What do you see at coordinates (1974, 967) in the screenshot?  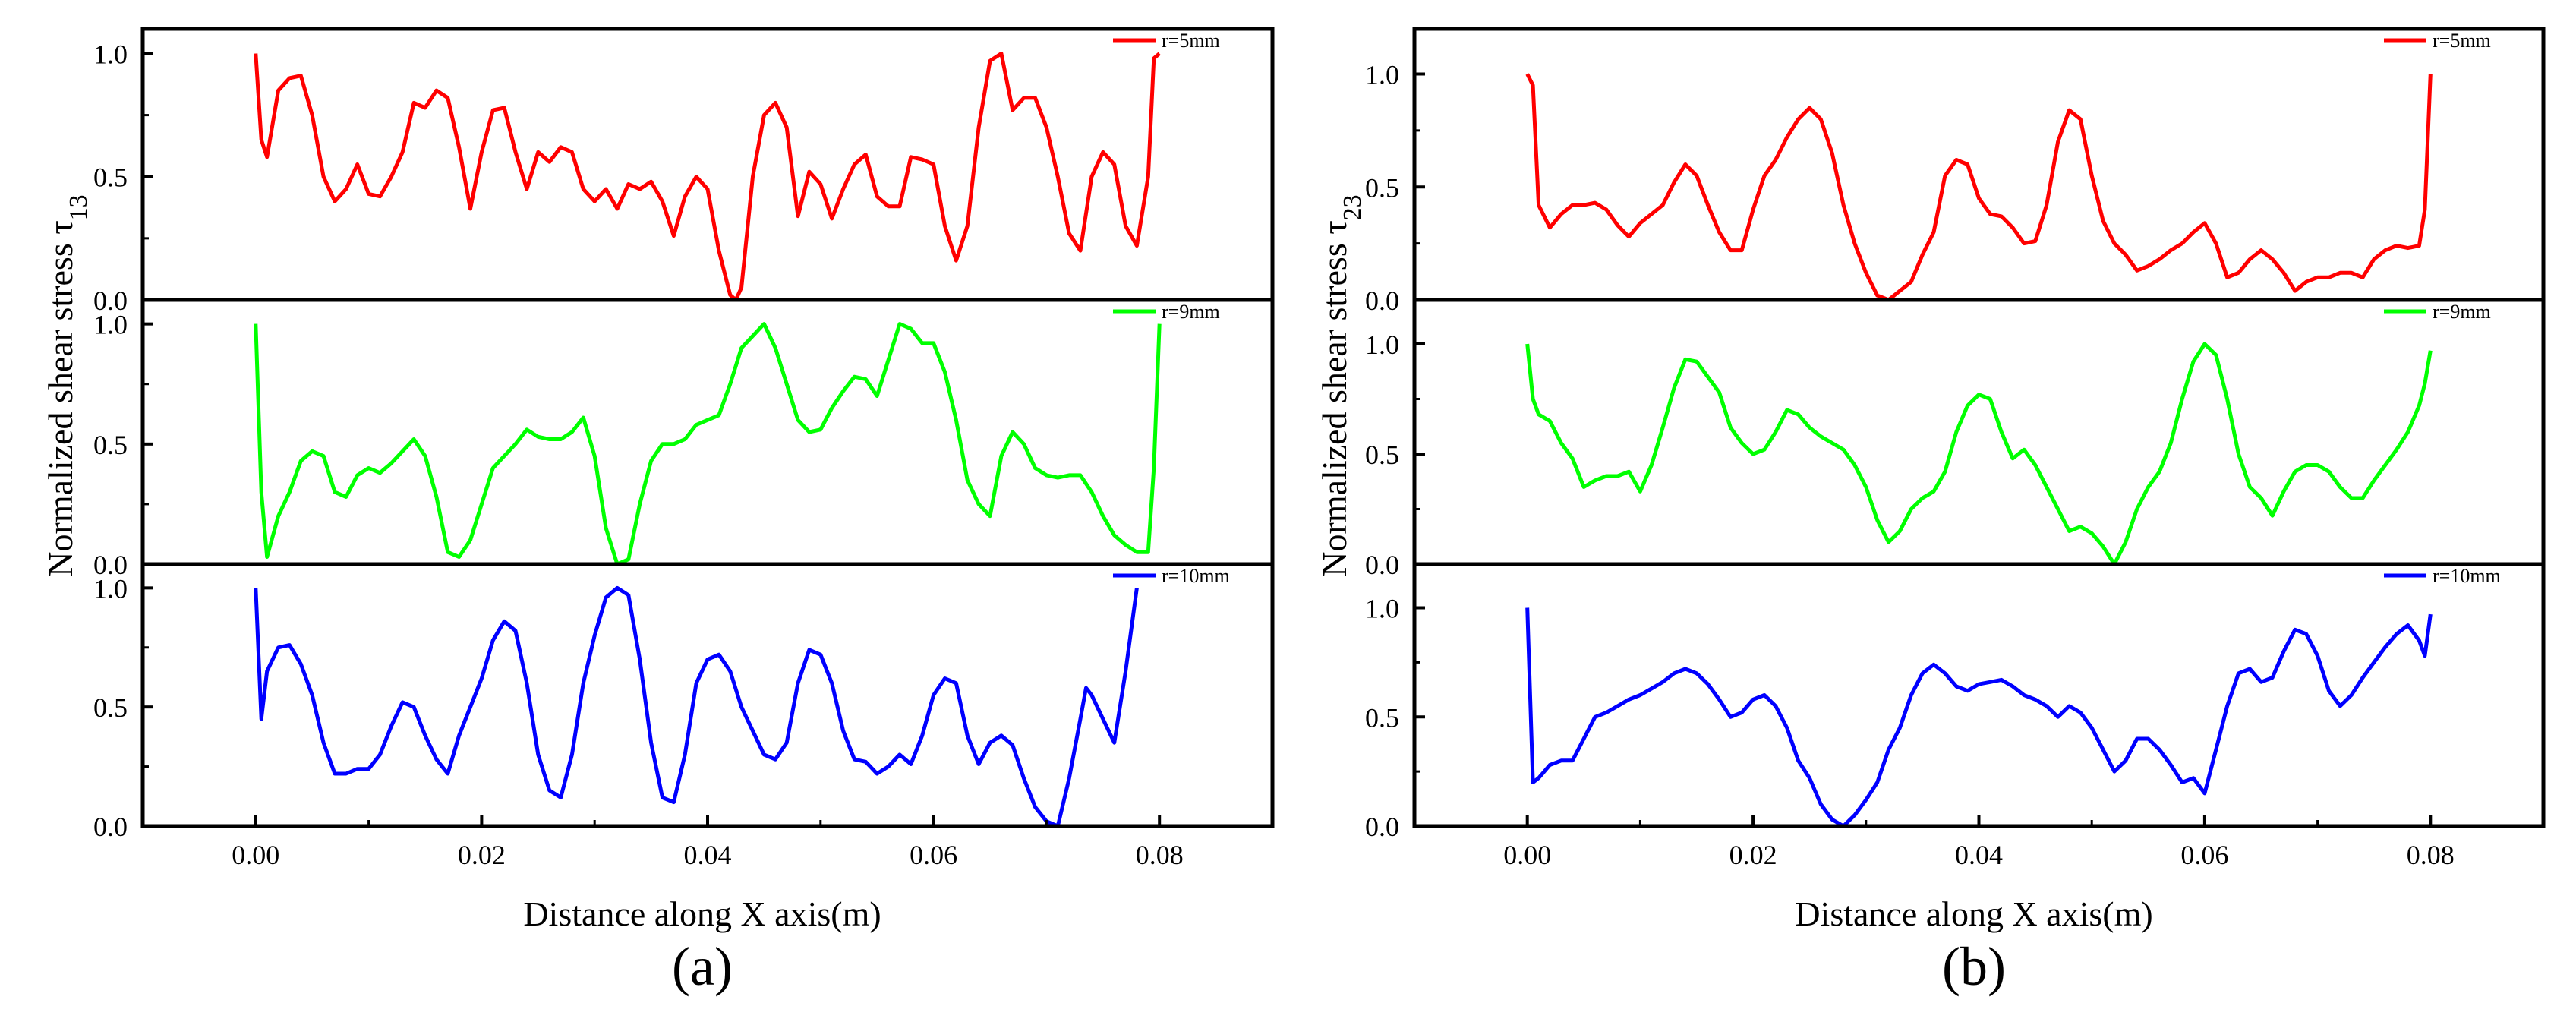 I see `panel-label: (b)` at bounding box center [1974, 967].